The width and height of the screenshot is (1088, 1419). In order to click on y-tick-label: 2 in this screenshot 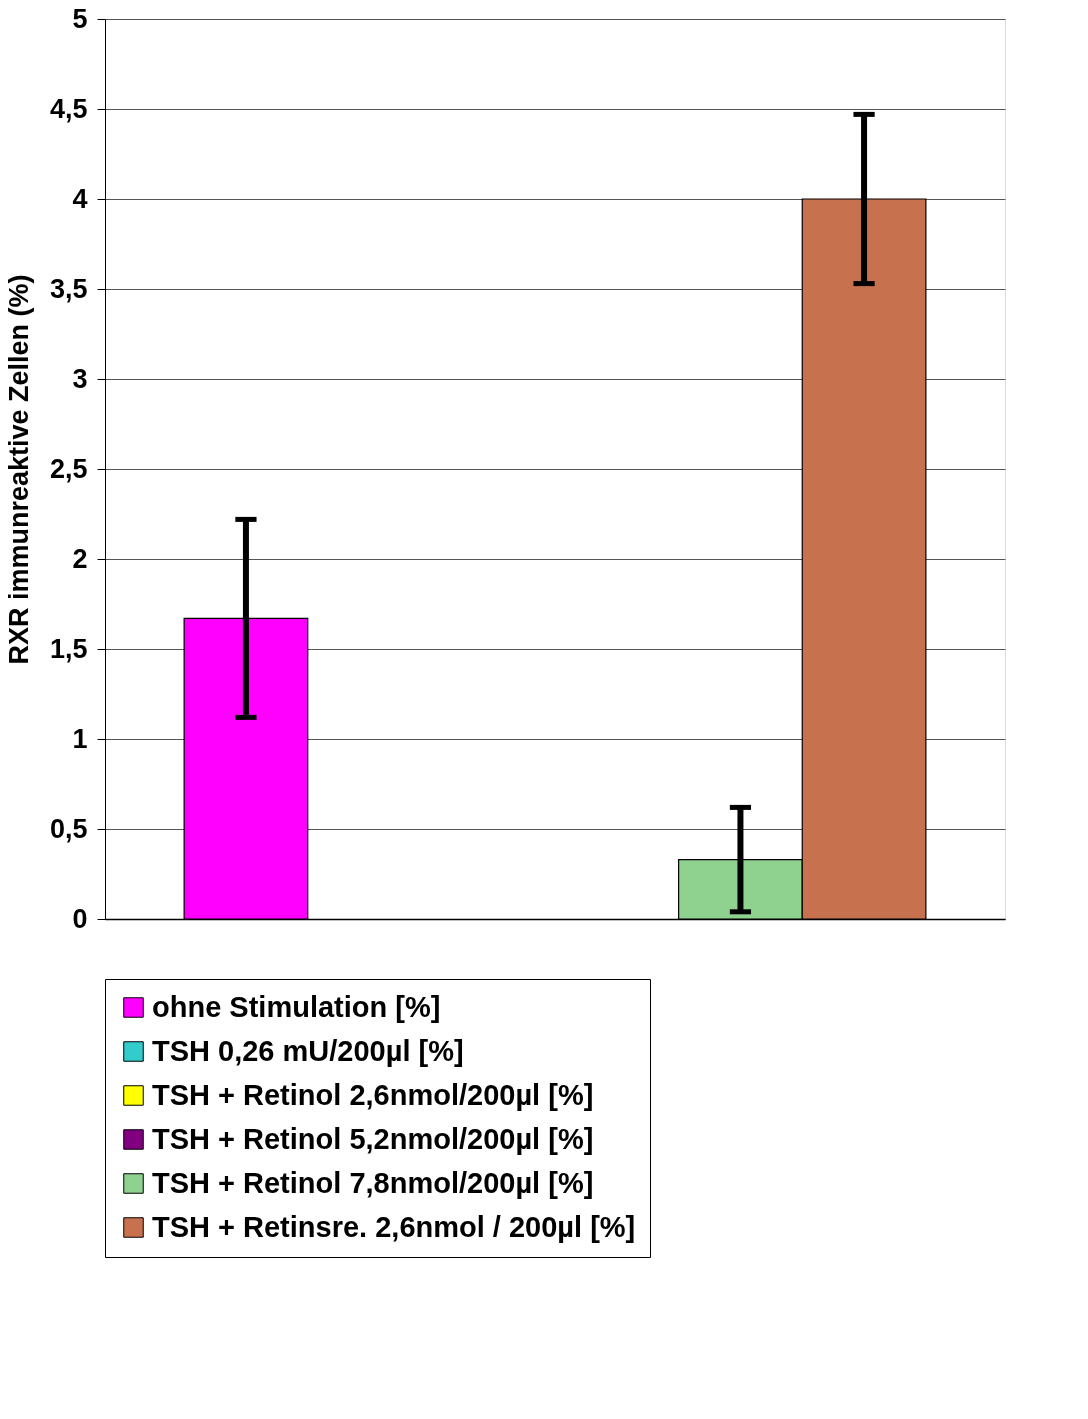, I will do `click(80, 558)`.